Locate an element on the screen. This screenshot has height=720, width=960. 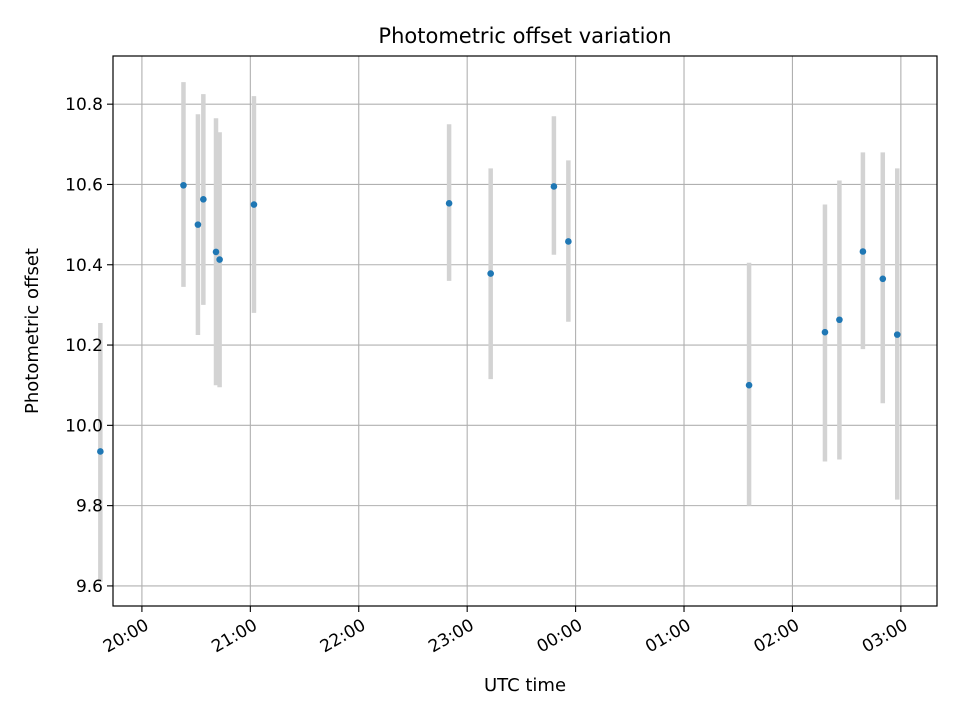
x-tick-label: 00:00 is located at coordinates (560, 636).